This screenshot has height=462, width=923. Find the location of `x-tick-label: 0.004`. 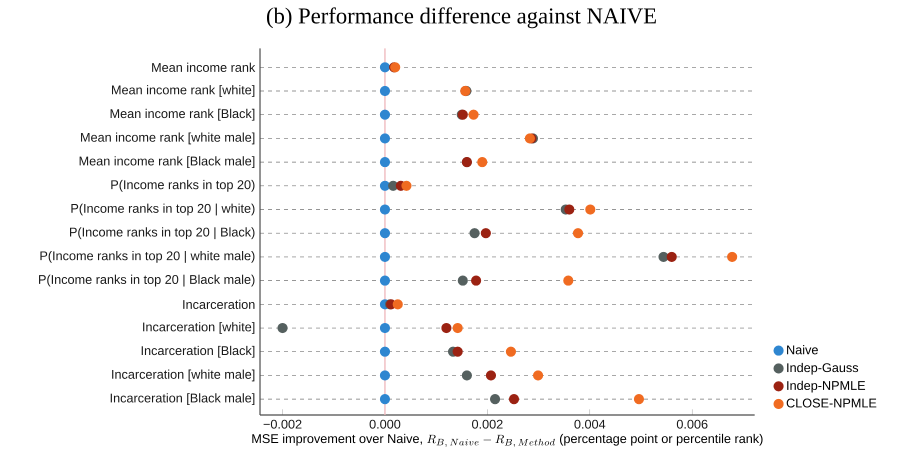

x-tick-label: 0.004 is located at coordinates (590, 424).